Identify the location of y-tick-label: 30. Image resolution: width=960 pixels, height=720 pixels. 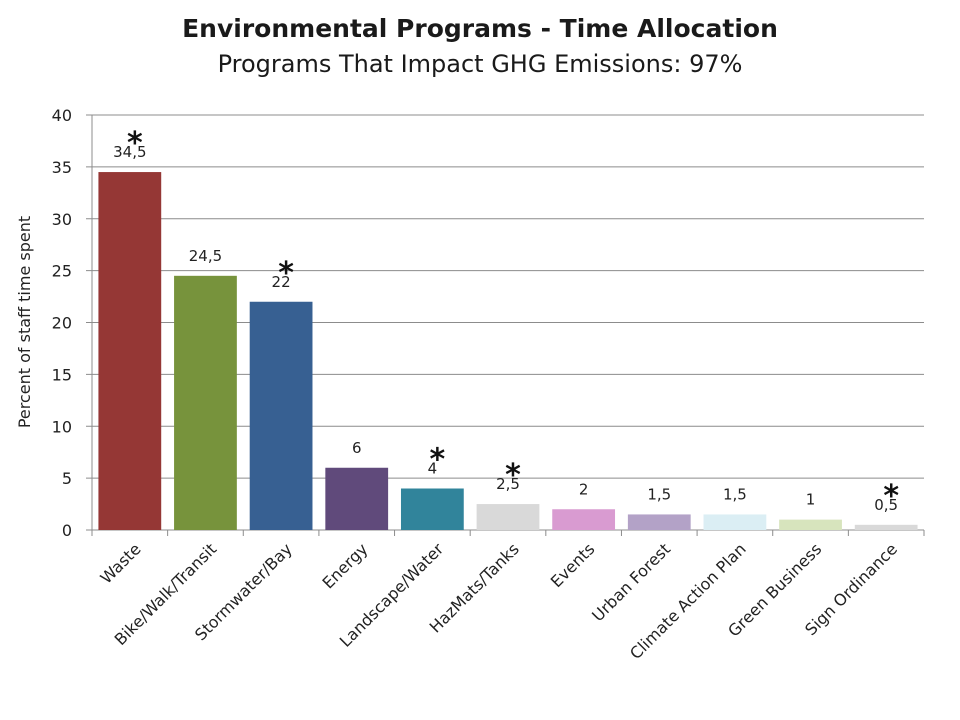
(62, 219).